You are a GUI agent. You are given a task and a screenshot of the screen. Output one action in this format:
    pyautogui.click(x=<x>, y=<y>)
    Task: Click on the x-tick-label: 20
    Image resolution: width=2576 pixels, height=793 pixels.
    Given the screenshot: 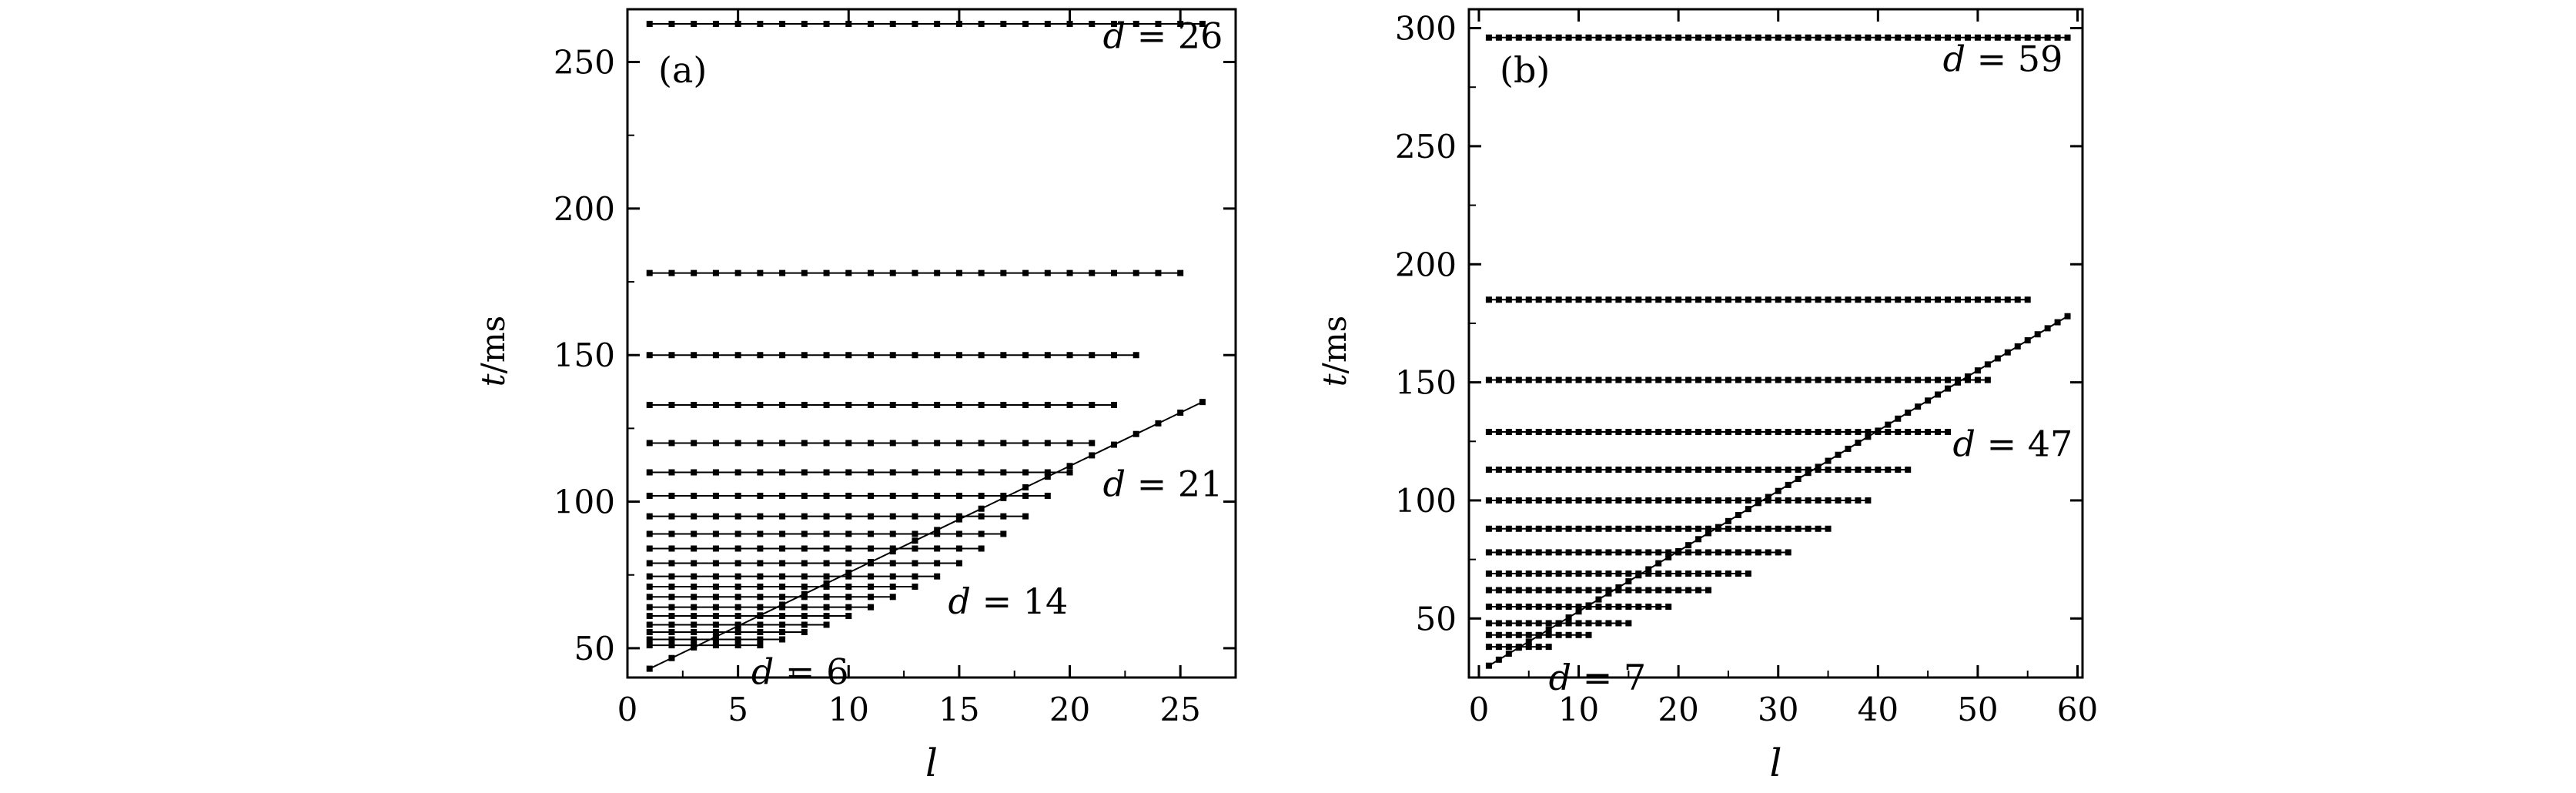 What is the action you would take?
    pyautogui.click(x=1678, y=709)
    